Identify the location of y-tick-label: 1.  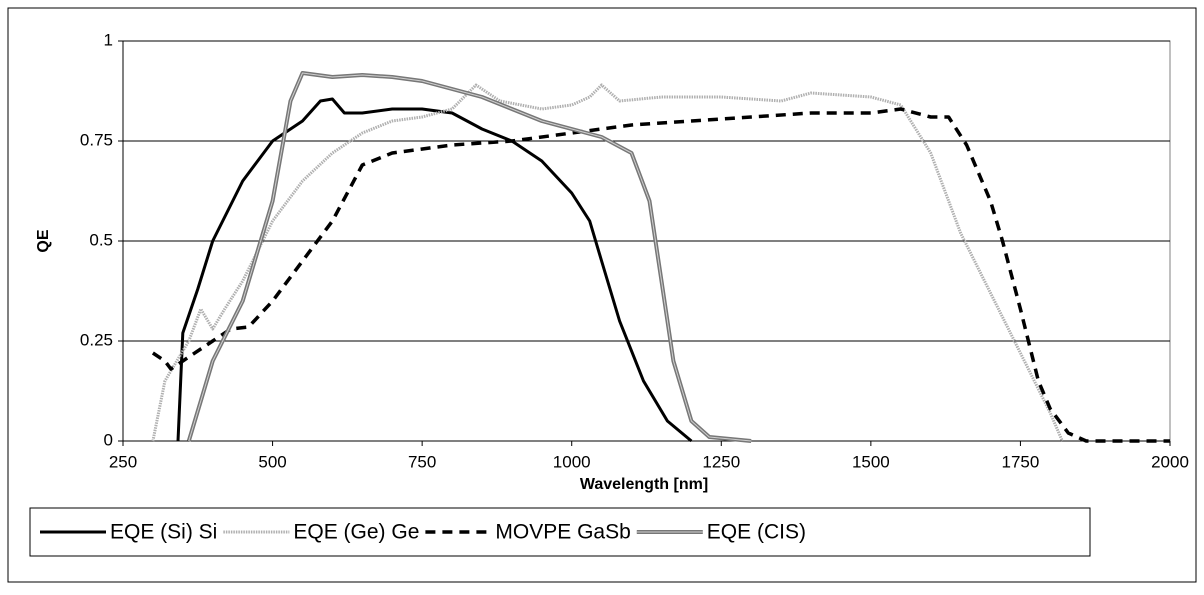
(108, 39).